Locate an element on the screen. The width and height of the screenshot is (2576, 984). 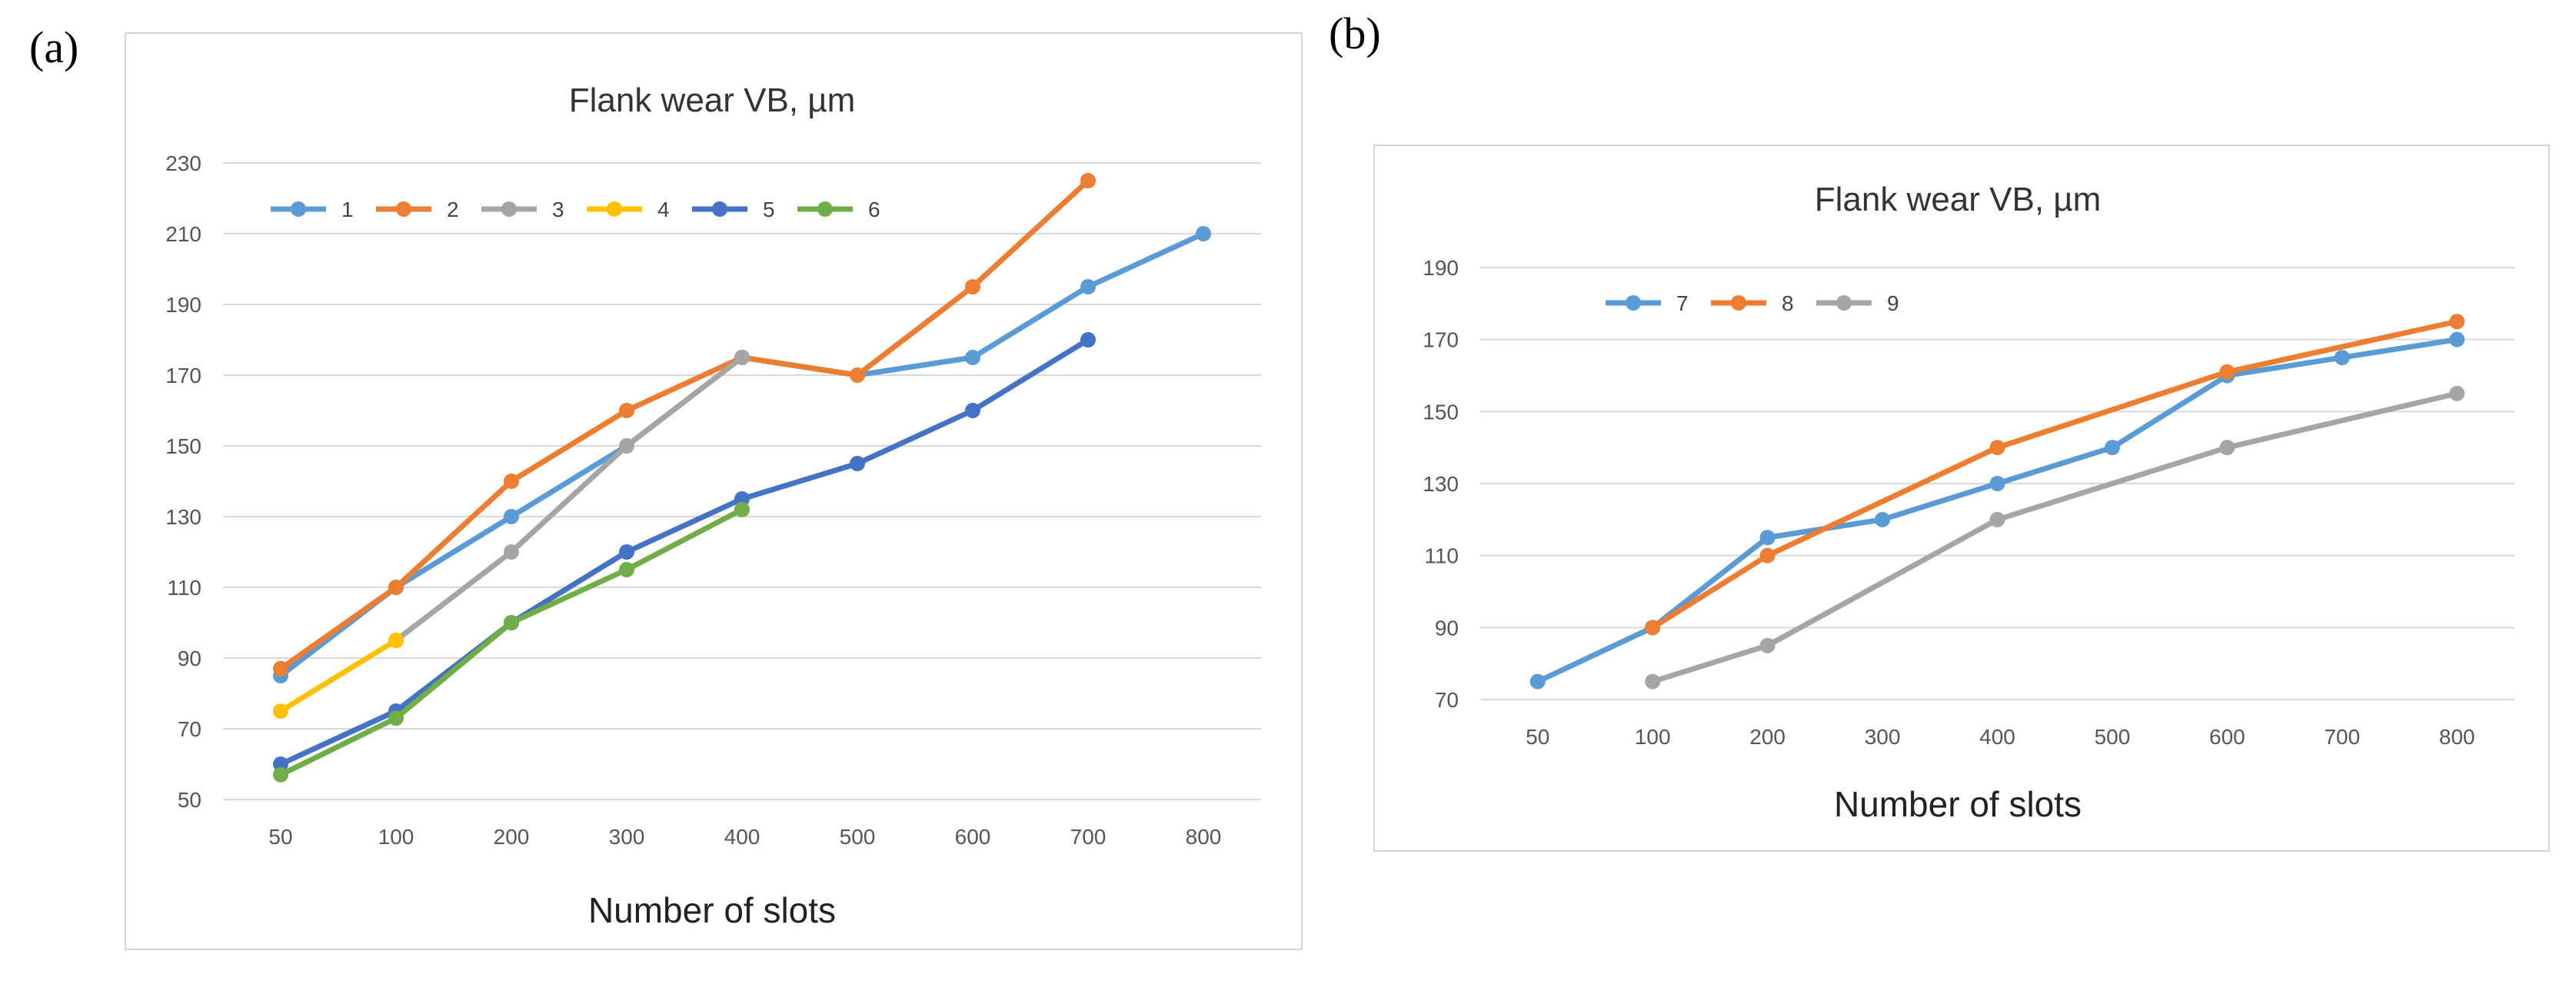
chart-a-ytick-label: 70 is located at coordinates (190, 729).